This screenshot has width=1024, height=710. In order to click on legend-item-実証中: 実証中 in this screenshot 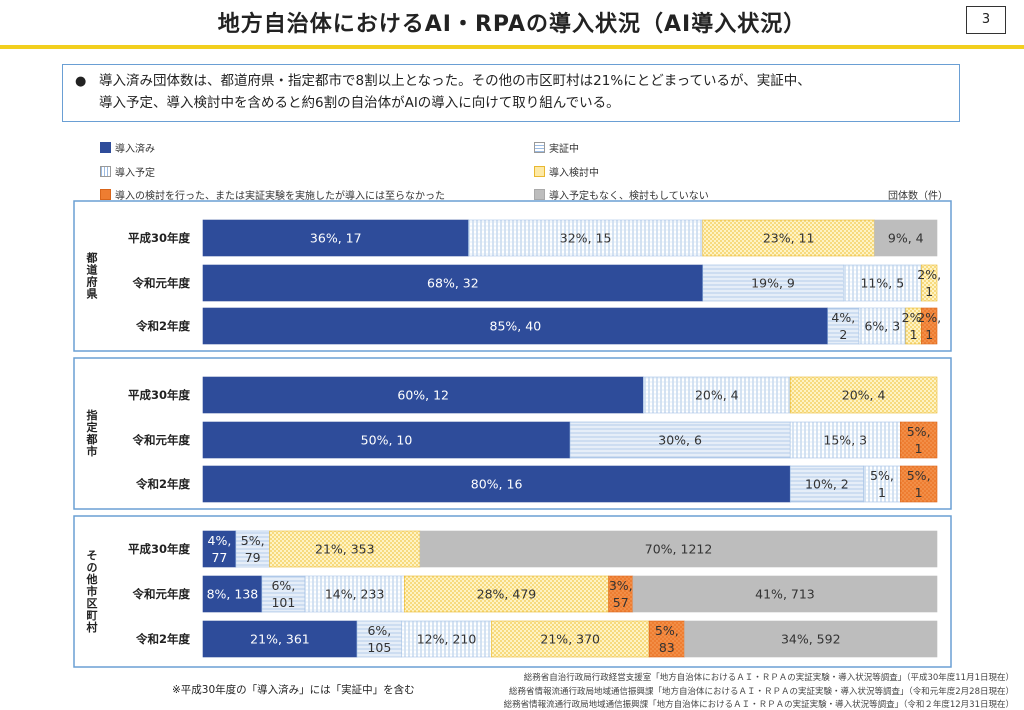, I will do `click(556, 147)`.